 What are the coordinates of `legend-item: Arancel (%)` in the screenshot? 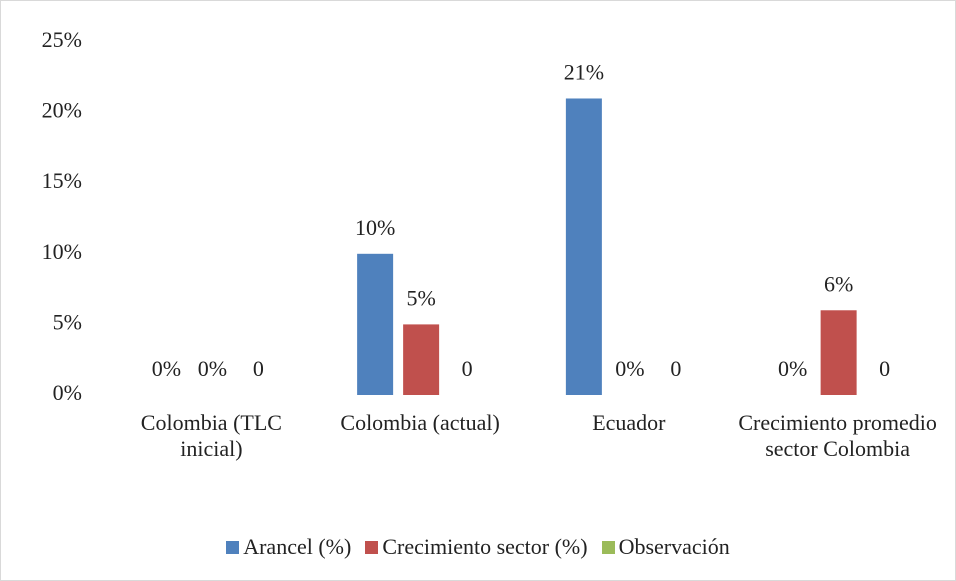 It's located at (288, 547).